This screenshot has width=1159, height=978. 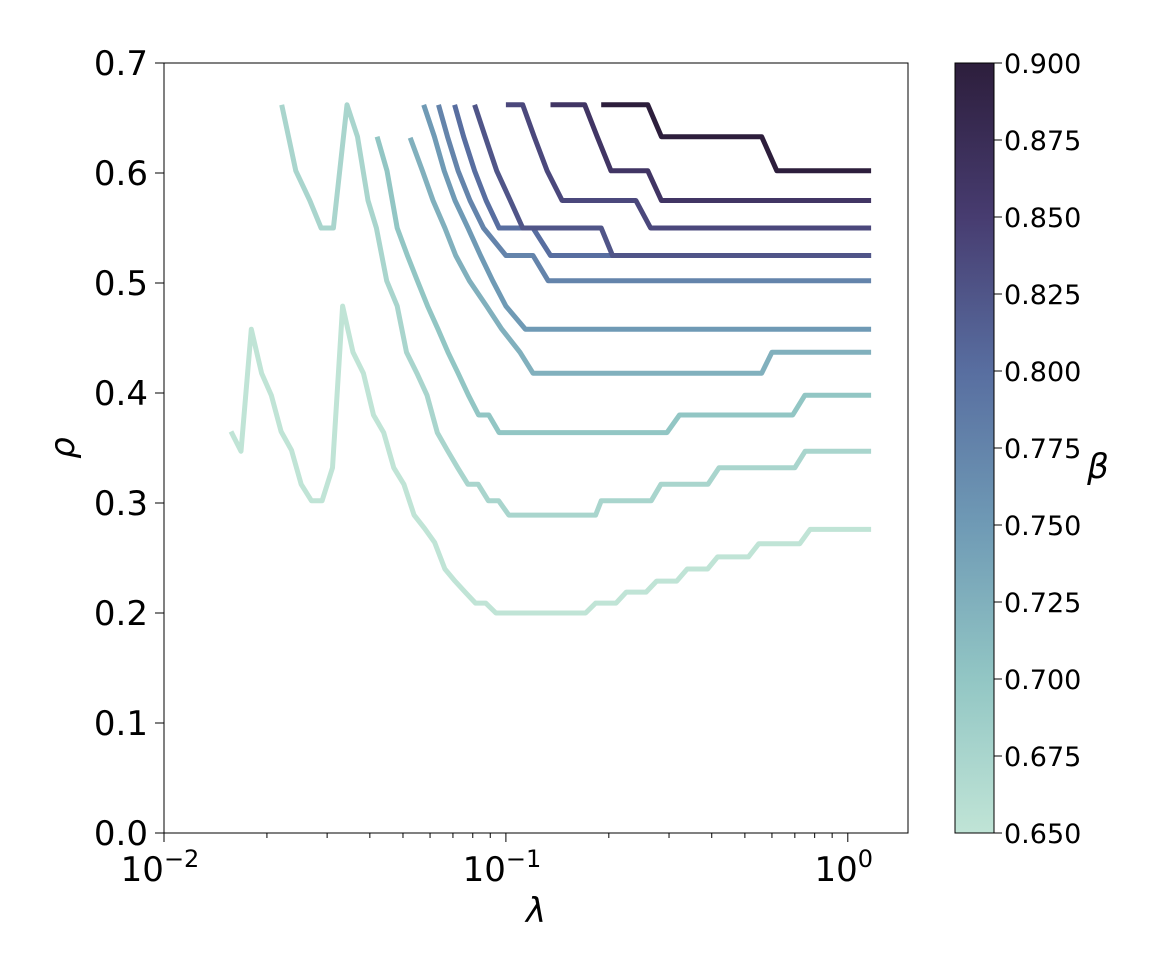 What do you see at coordinates (844, 867) in the screenshot?
I see `x-tick-label: 10⁰` at bounding box center [844, 867].